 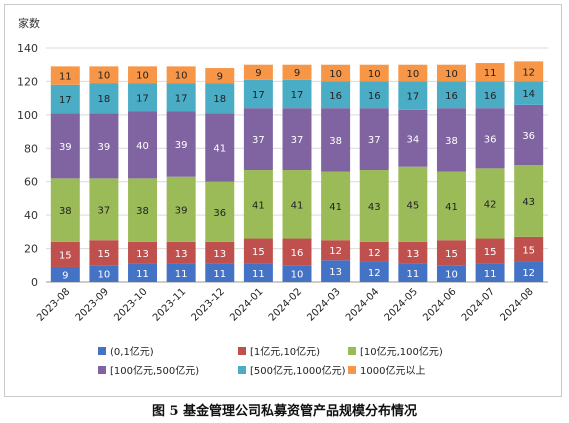 I want to click on data-label: 12, so click(x=374, y=273).